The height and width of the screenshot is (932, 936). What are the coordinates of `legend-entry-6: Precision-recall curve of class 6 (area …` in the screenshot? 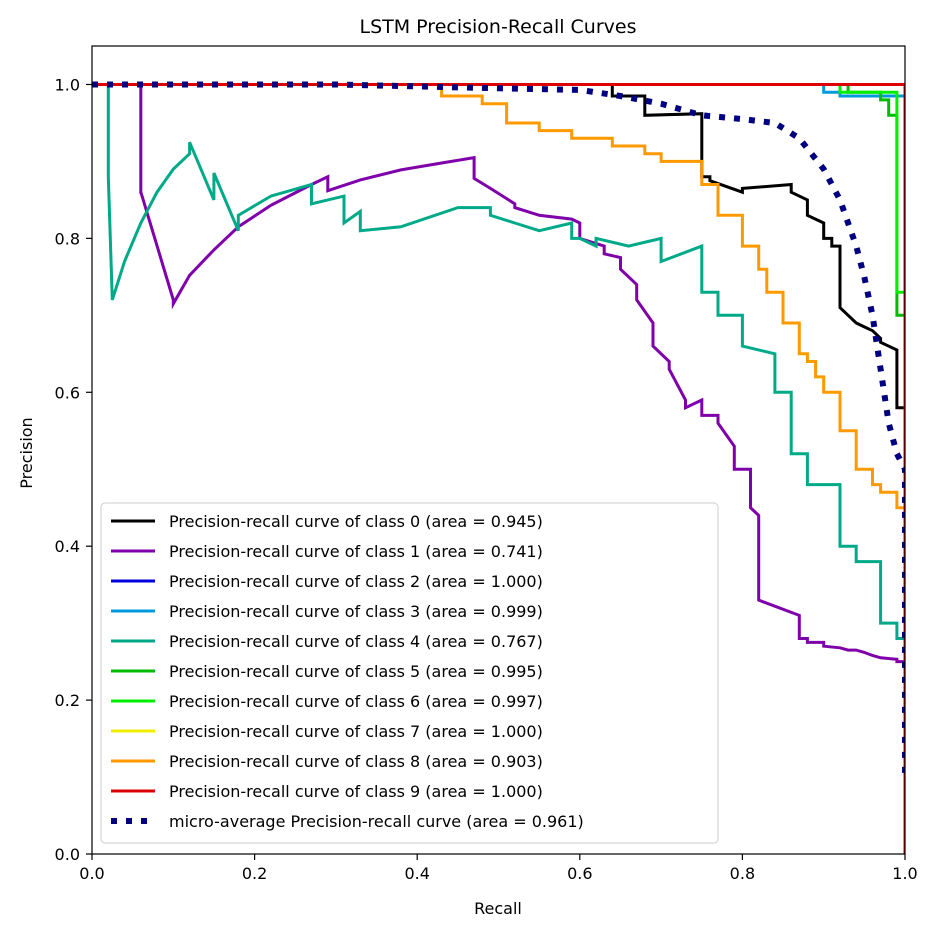 It's located at (356, 701).